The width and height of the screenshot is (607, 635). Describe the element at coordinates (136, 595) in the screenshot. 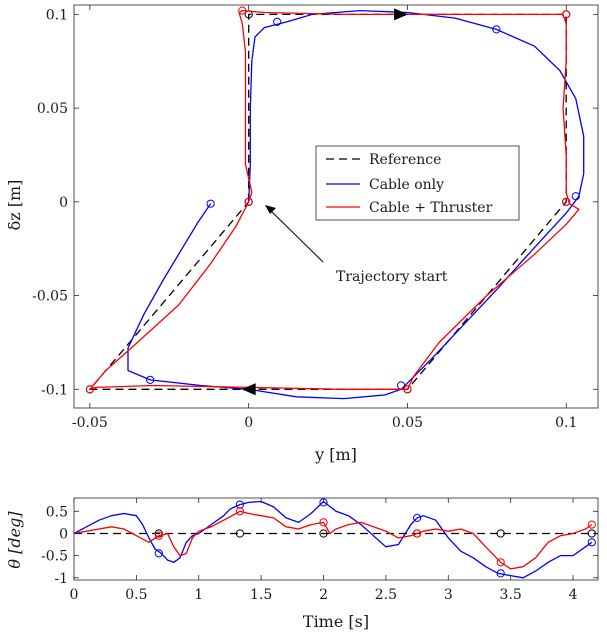

I see `theta-xtick-label: 0.5` at that location.